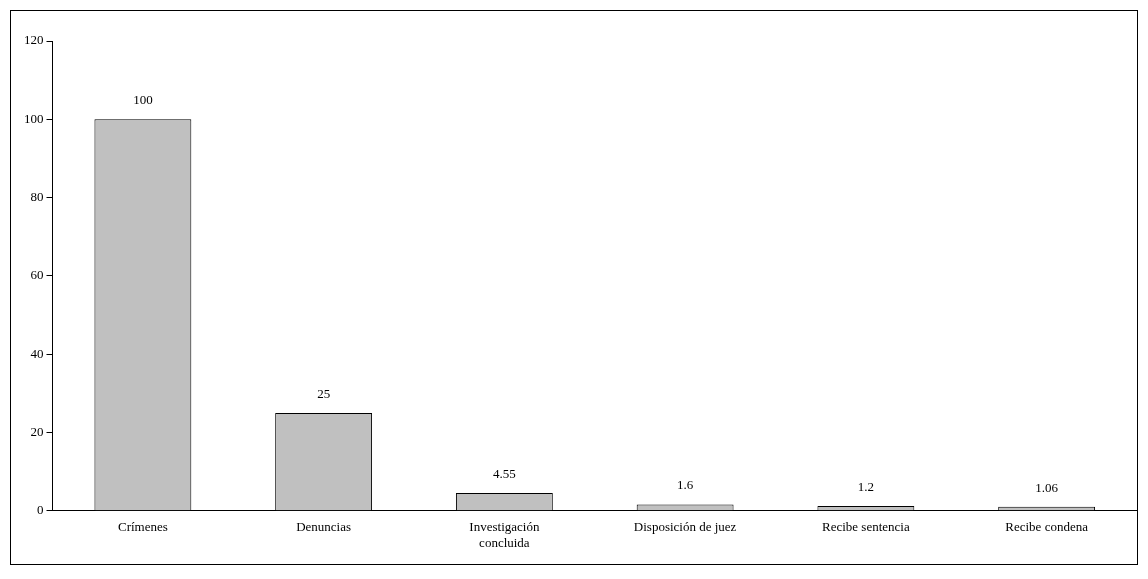 This screenshot has width=1148, height=579. Describe the element at coordinates (865, 487) in the screenshot. I see `data-label: 1.2` at that location.